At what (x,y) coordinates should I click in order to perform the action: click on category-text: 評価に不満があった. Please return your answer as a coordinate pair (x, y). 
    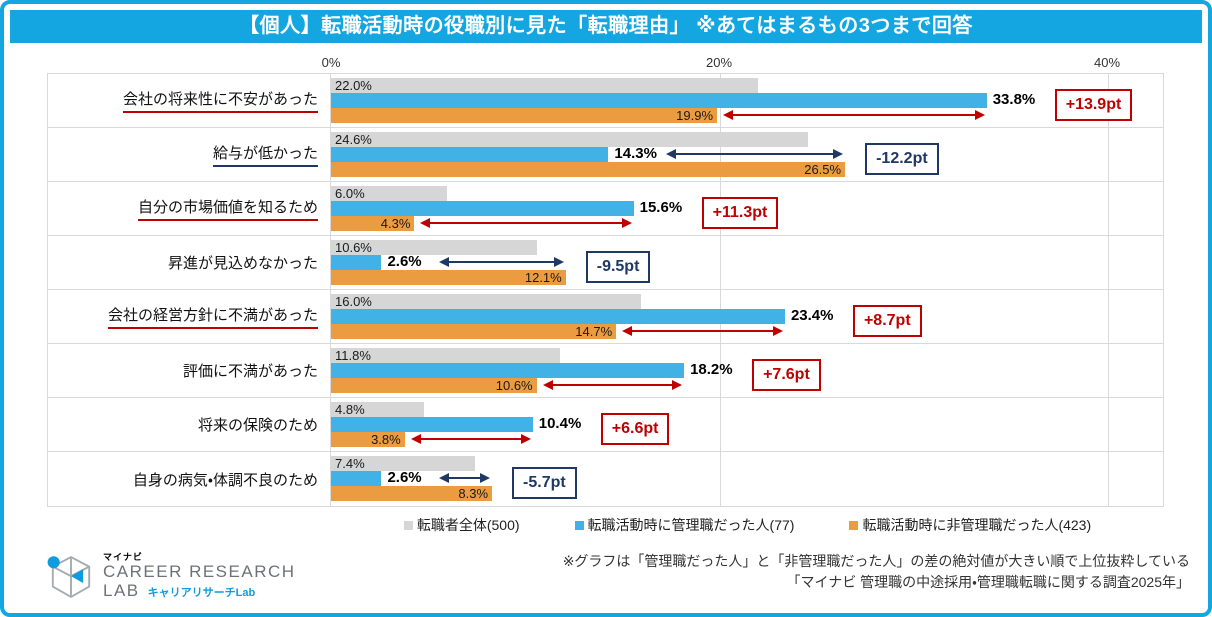
    Looking at the image, I should click on (250, 371).